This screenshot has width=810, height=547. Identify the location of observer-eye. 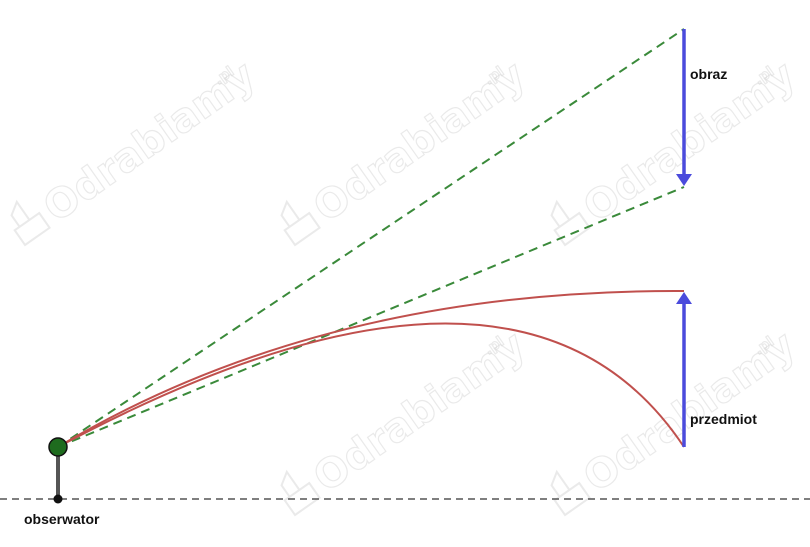
(58, 447).